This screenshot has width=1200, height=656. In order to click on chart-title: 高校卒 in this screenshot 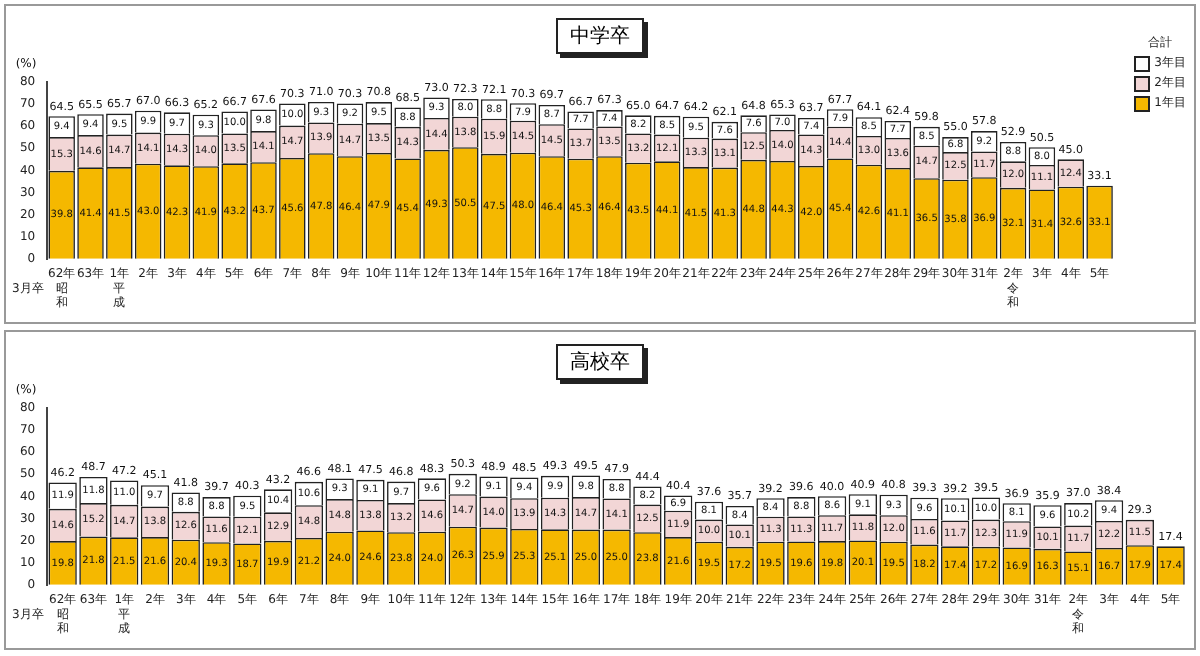, I will do `click(600, 362)`.